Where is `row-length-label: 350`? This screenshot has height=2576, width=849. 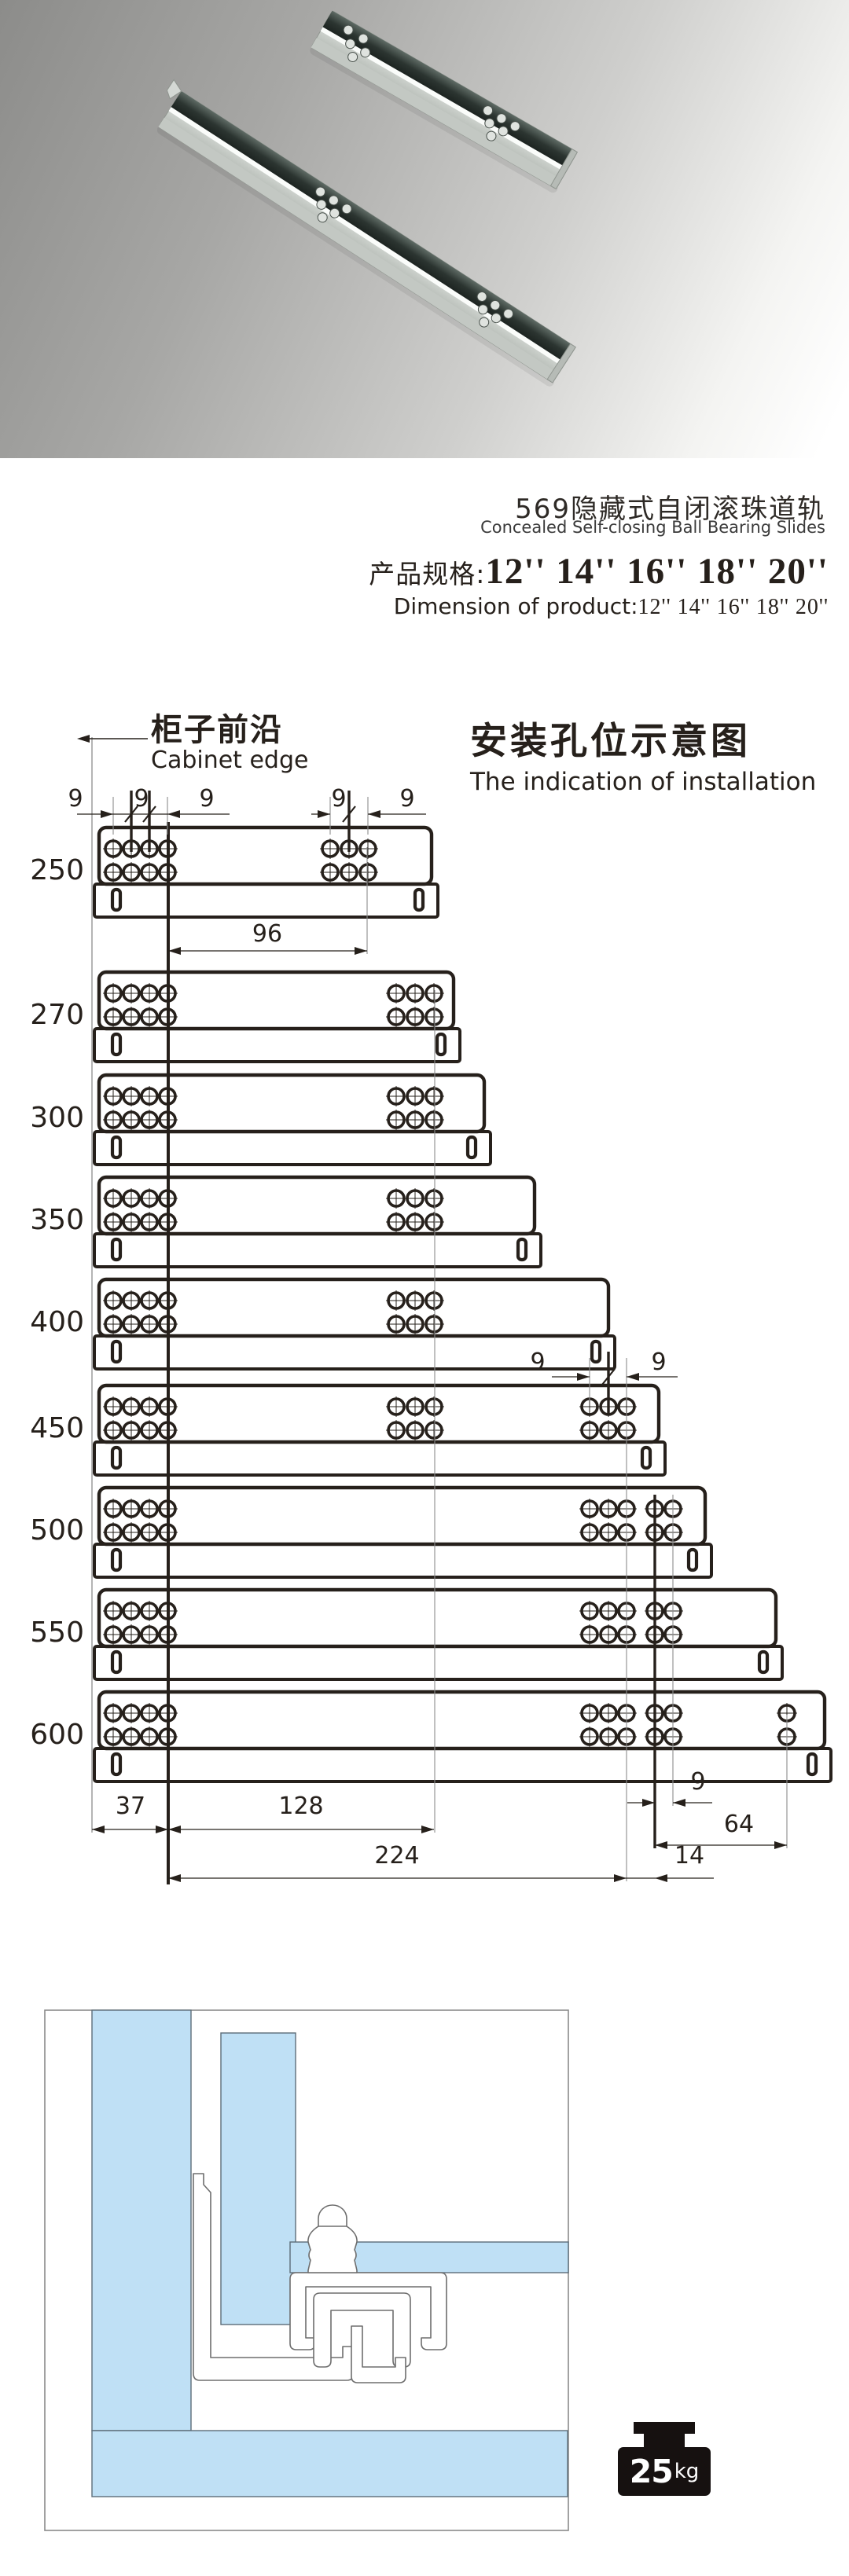 row-length-label: 350 is located at coordinates (57, 1220).